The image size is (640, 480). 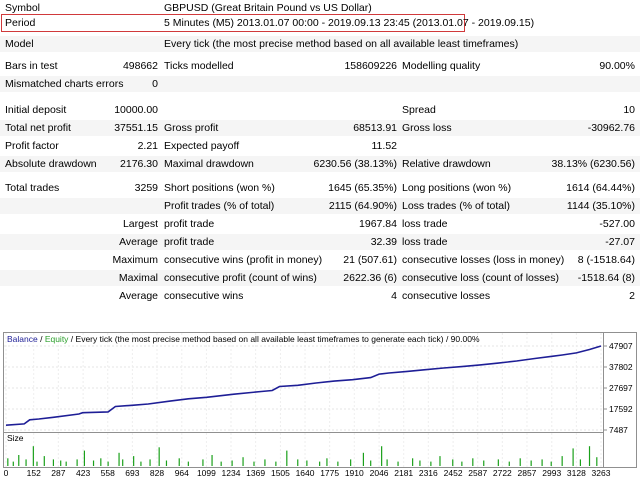 I want to click on average-loss-value: -27.07, so click(x=620, y=242).